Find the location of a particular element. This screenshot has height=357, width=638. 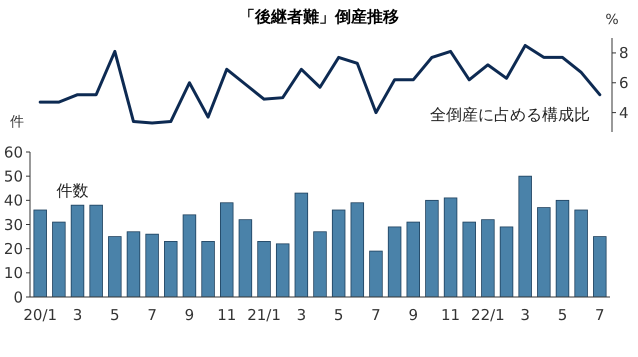

y-tick-label: 60 is located at coordinates (13, 152).